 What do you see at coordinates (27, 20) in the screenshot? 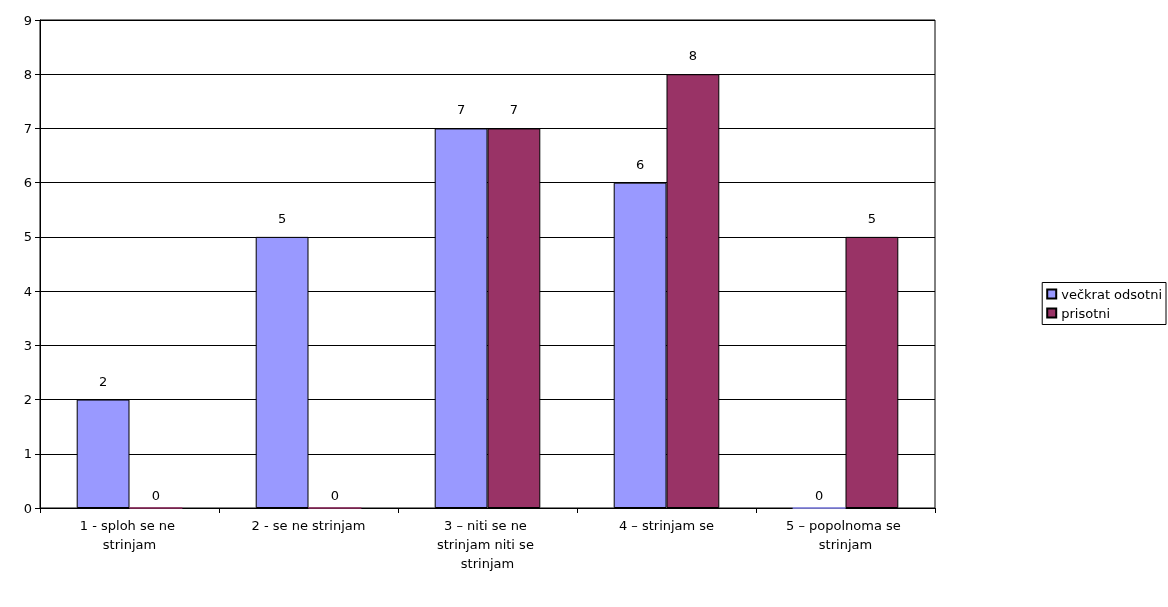
I see `y-tick-label: 9` at bounding box center [27, 20].